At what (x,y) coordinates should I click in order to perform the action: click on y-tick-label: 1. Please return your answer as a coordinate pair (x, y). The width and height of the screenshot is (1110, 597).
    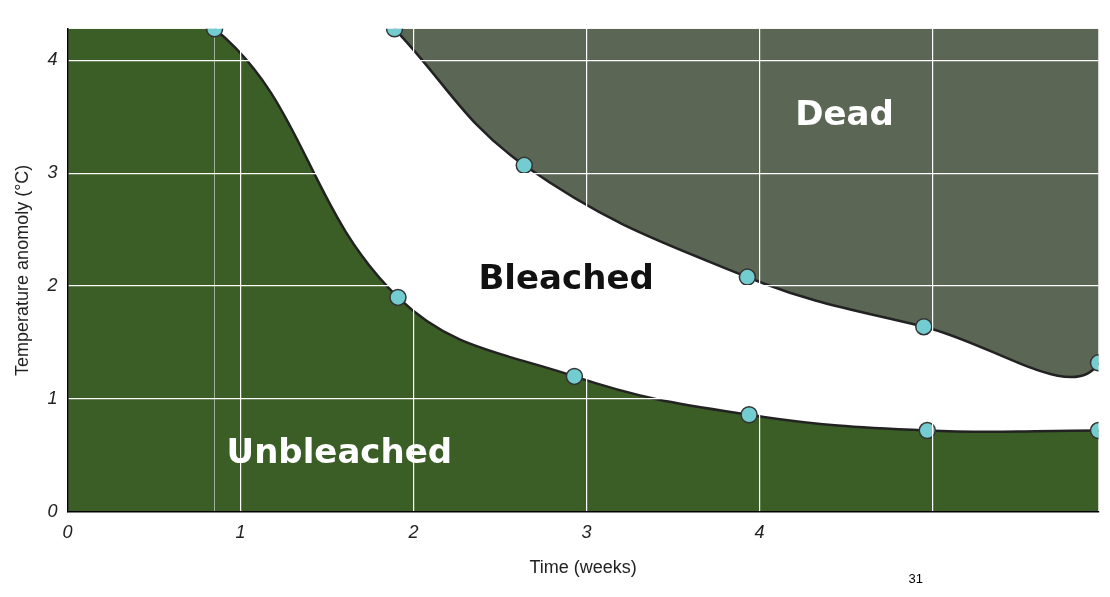
    Looking at the image, I should click on (52, 397).